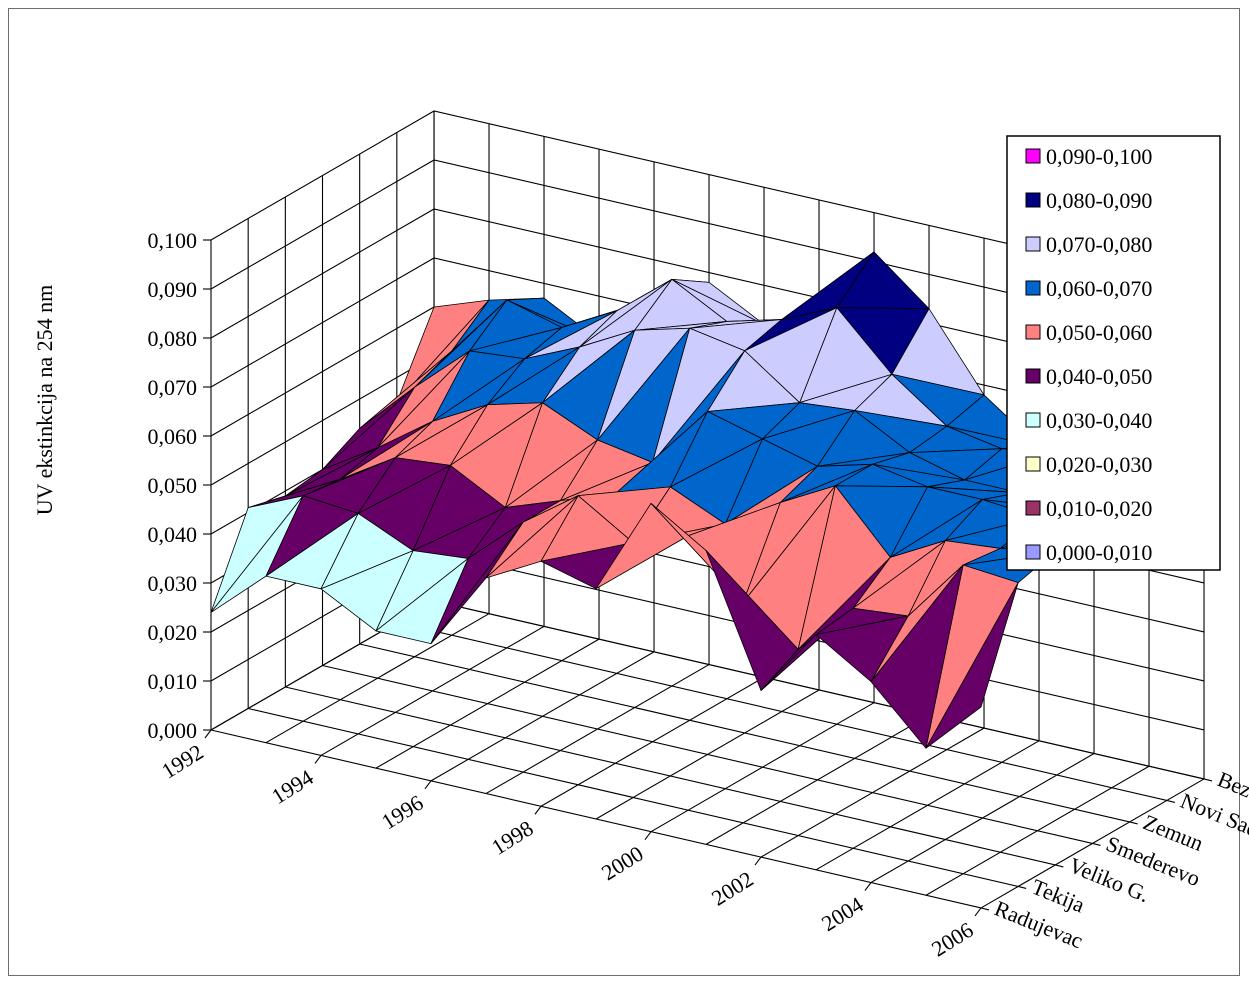 This screenshot has width=1249, height=983. What do you see at coordinates (292, 786) in the screenshot?
I see `x-tick-label: 1994` at bounding box center [292, 786].